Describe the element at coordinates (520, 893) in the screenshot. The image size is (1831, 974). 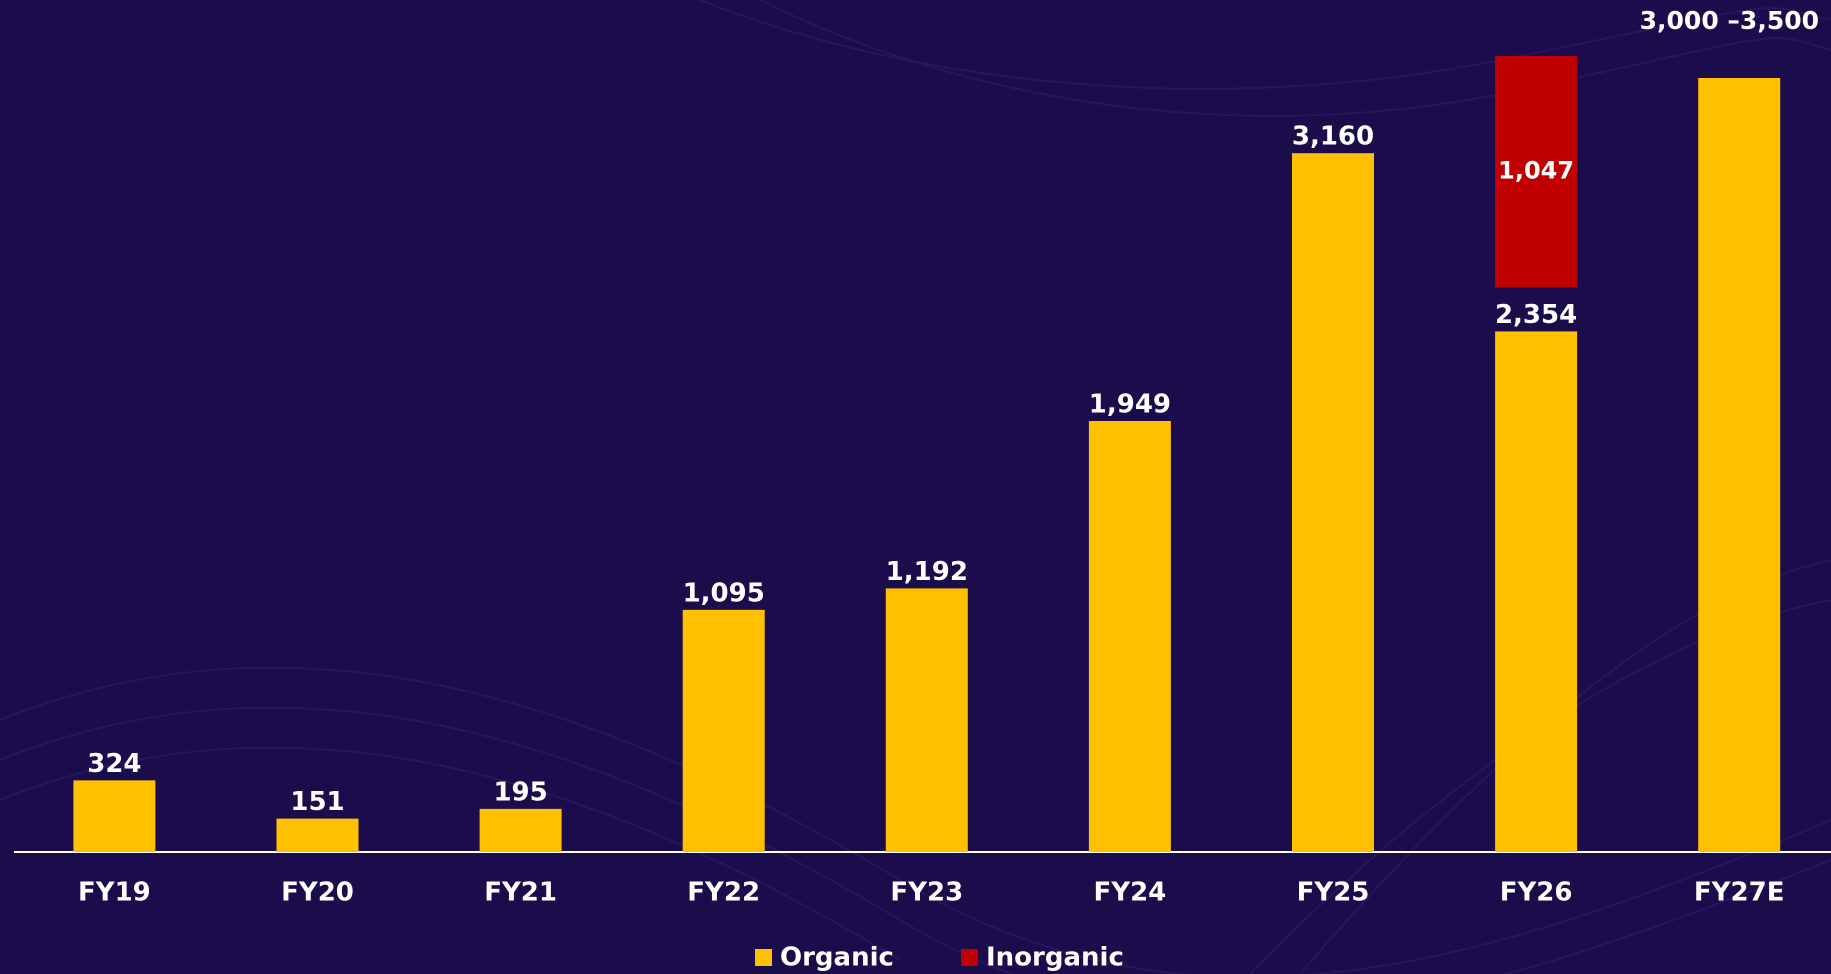
I see `x-tick-label: FY21` at that location.